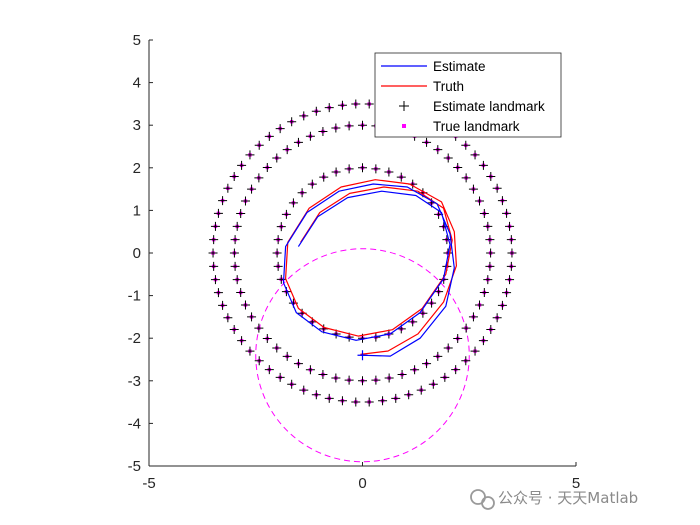  What do you see at coordinates (489, 106) in the screenshot?
I see `legend-label: Estimate landmark` at bounding box center [489, 106].